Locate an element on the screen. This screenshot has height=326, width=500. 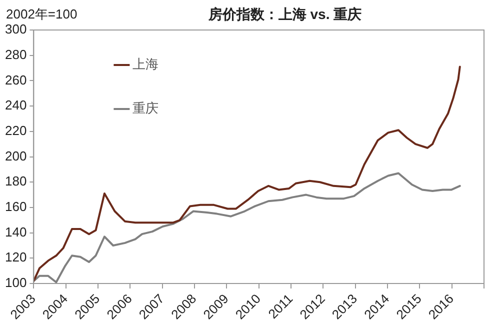
y-tick-label: 200 is located at coordinates (15, 156).